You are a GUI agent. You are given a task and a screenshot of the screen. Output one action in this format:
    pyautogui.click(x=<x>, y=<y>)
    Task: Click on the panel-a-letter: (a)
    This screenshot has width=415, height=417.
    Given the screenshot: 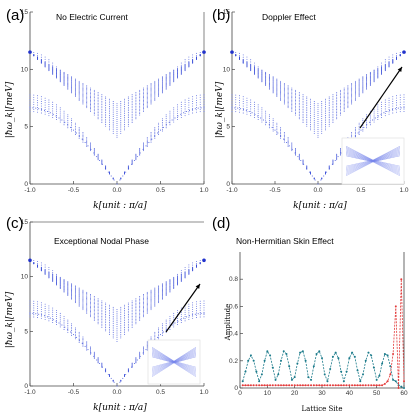 What is the action you would take?
    pyautogui.click(x=15, y=15)
    